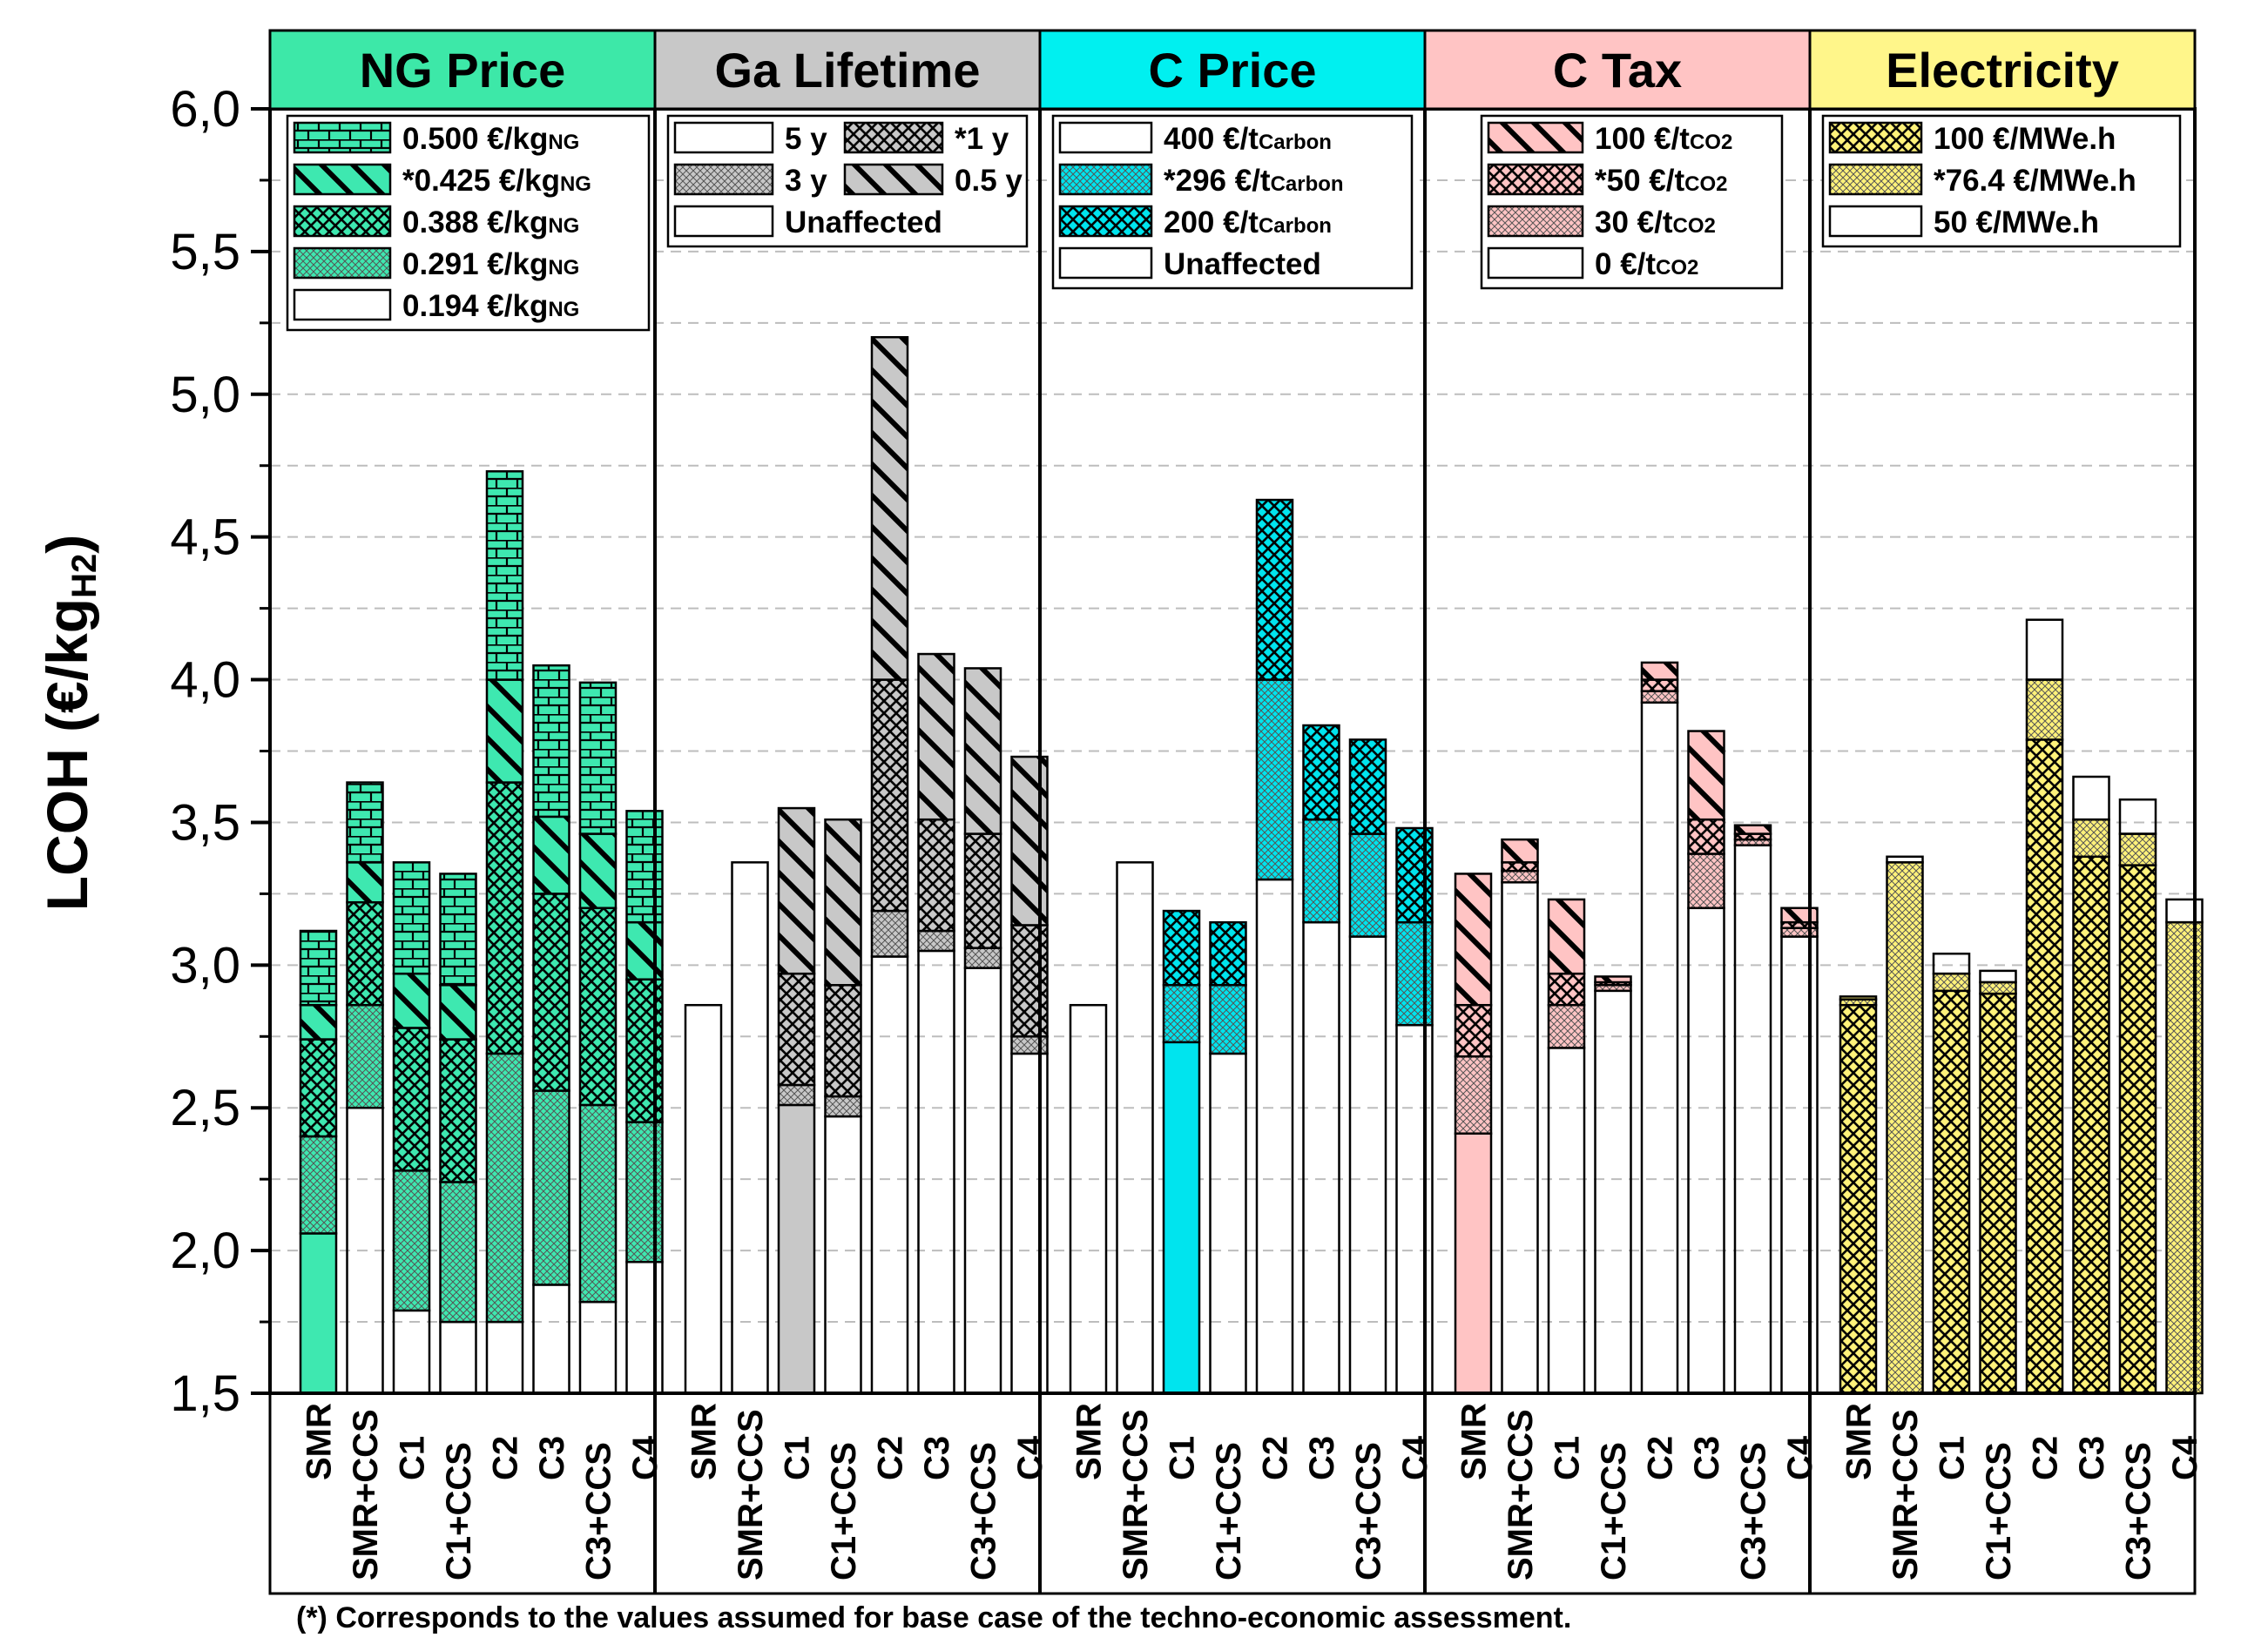 The height and width of the screenshot is (1651, 2268). What do you see at coordinates (806, 181) in the screenshot?
I see `legend-label: 3 y` at bounding box center [806, 181].